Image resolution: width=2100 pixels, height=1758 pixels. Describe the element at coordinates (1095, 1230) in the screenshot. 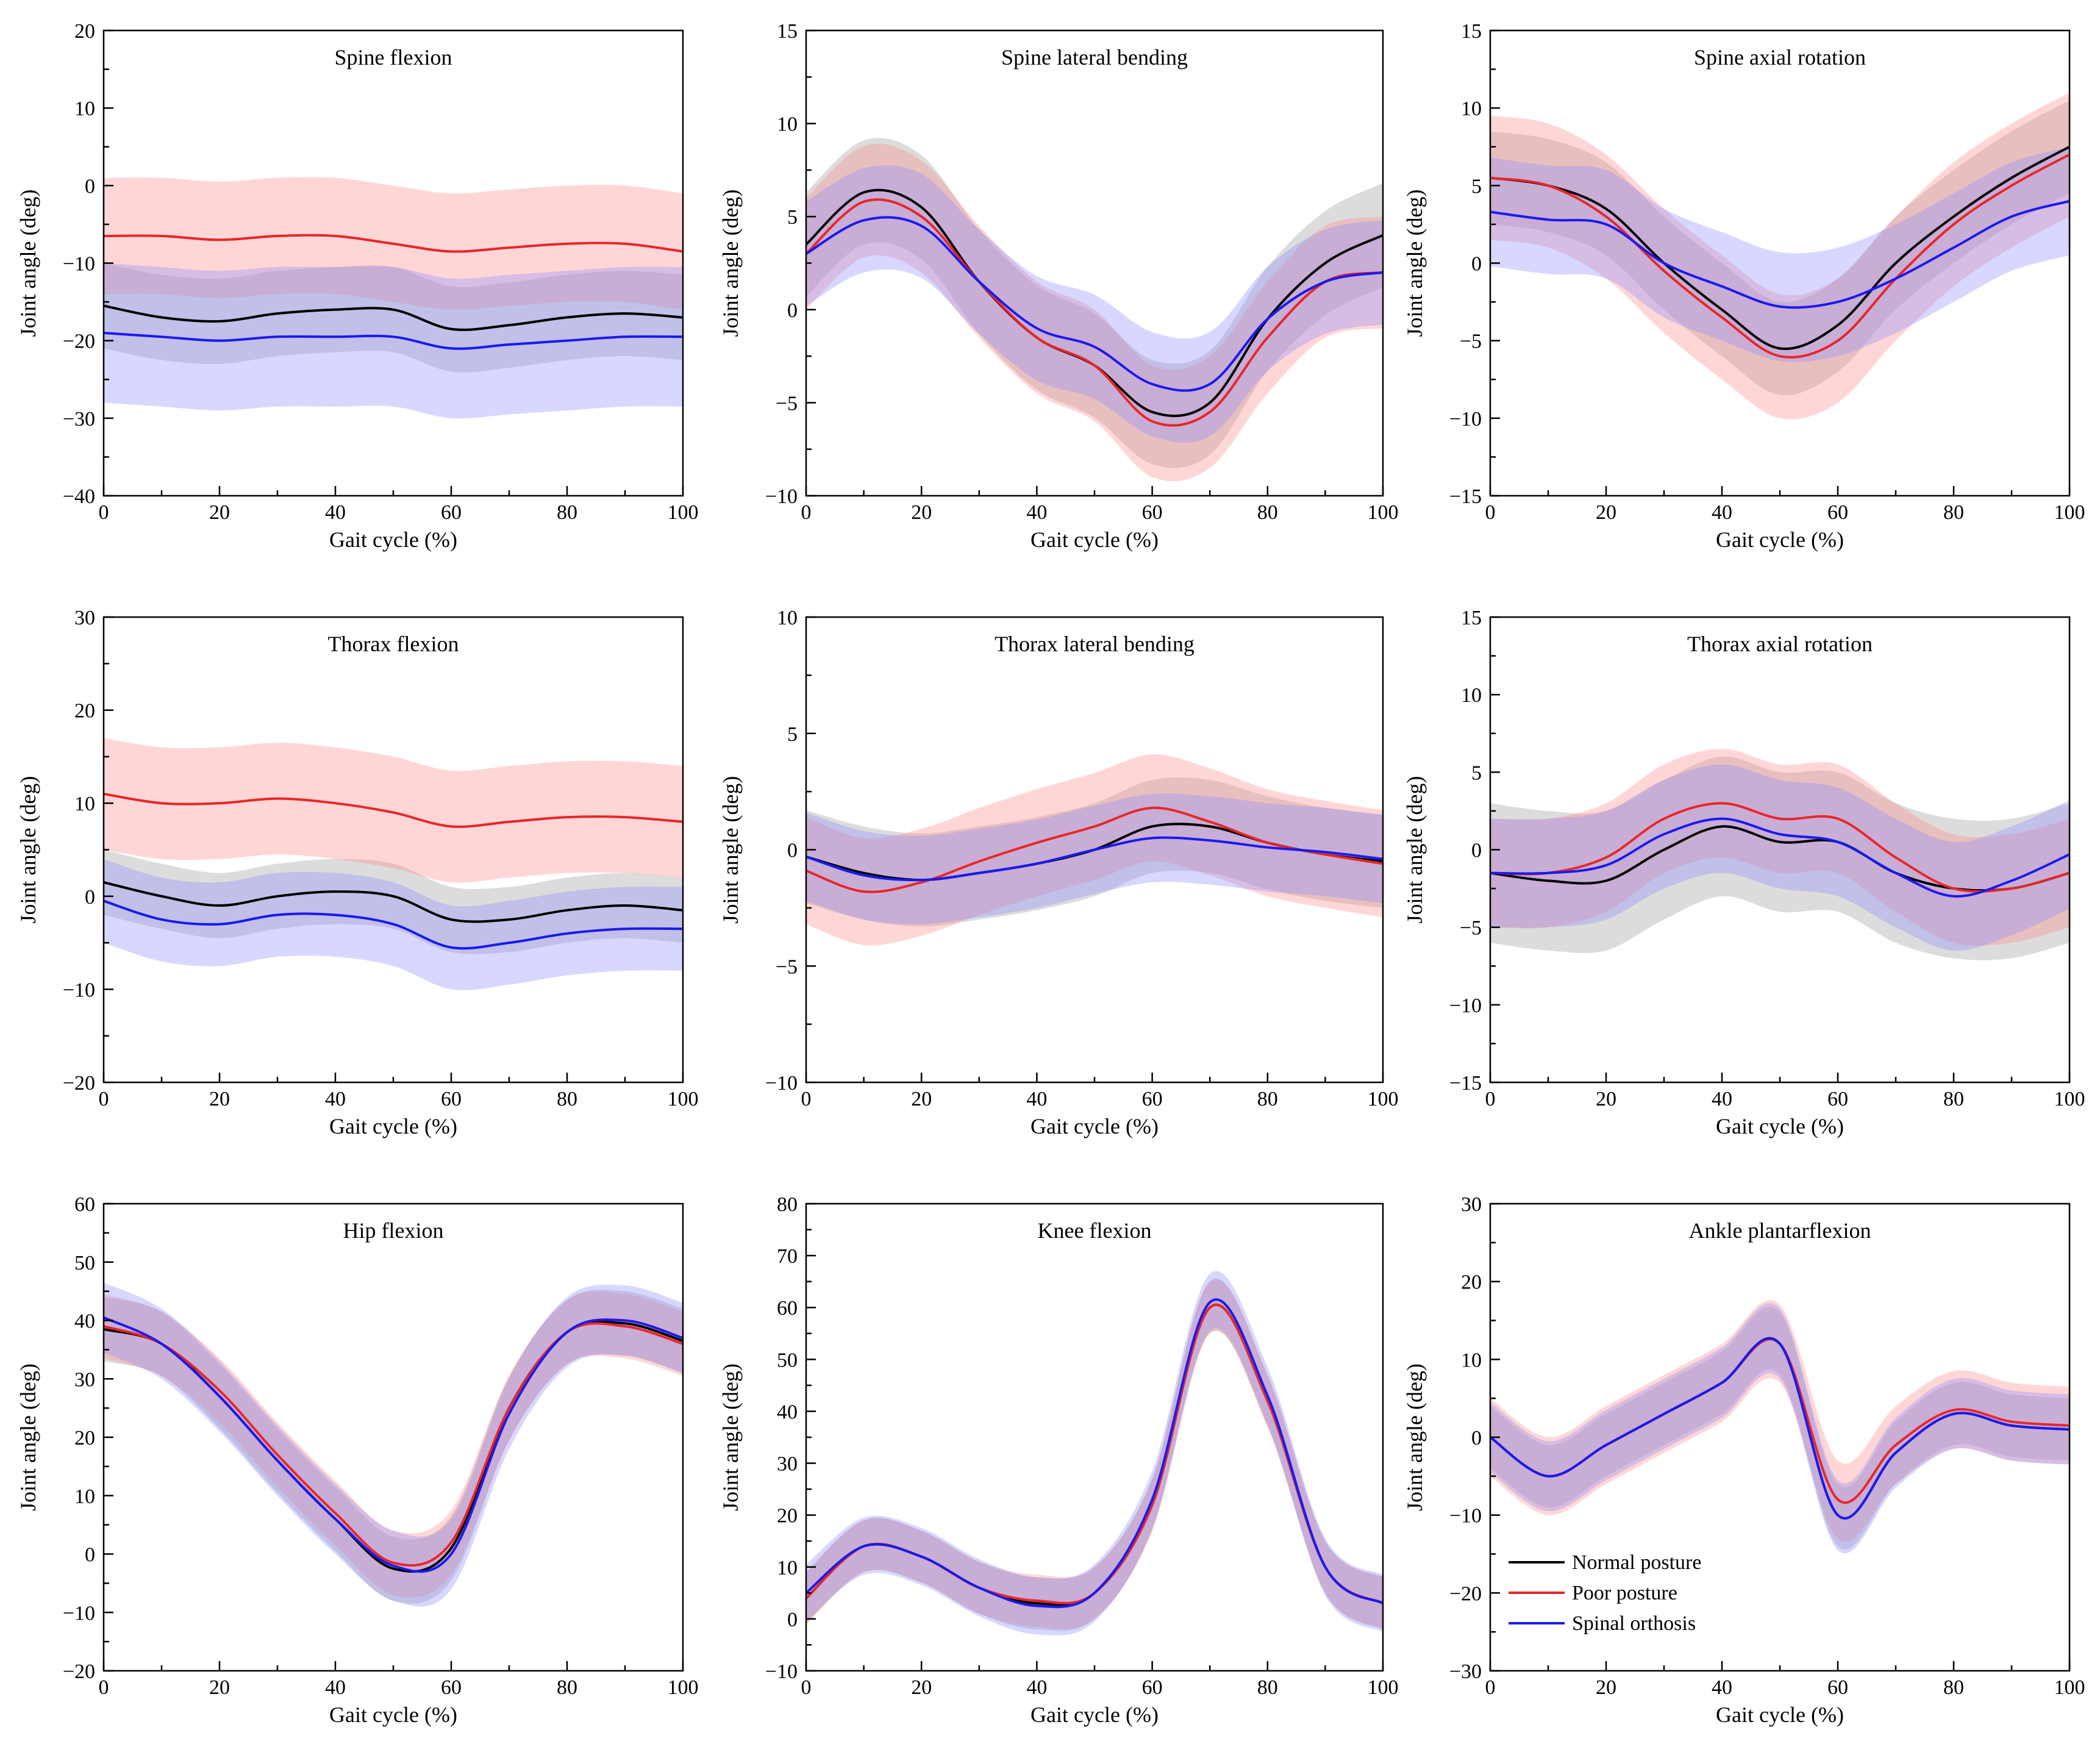

I see `panel-title: Knee flexion` at that location.